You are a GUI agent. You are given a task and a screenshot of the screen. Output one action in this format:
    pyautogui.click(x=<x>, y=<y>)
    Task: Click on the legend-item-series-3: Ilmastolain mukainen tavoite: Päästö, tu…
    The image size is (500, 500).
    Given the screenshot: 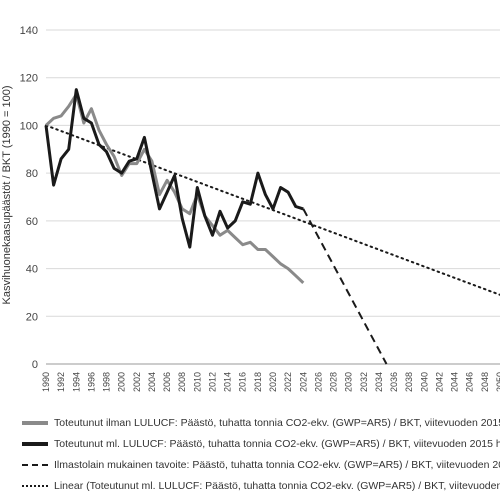 What is the action you would take?
    pyautogui.click(x=261, y=465)
    